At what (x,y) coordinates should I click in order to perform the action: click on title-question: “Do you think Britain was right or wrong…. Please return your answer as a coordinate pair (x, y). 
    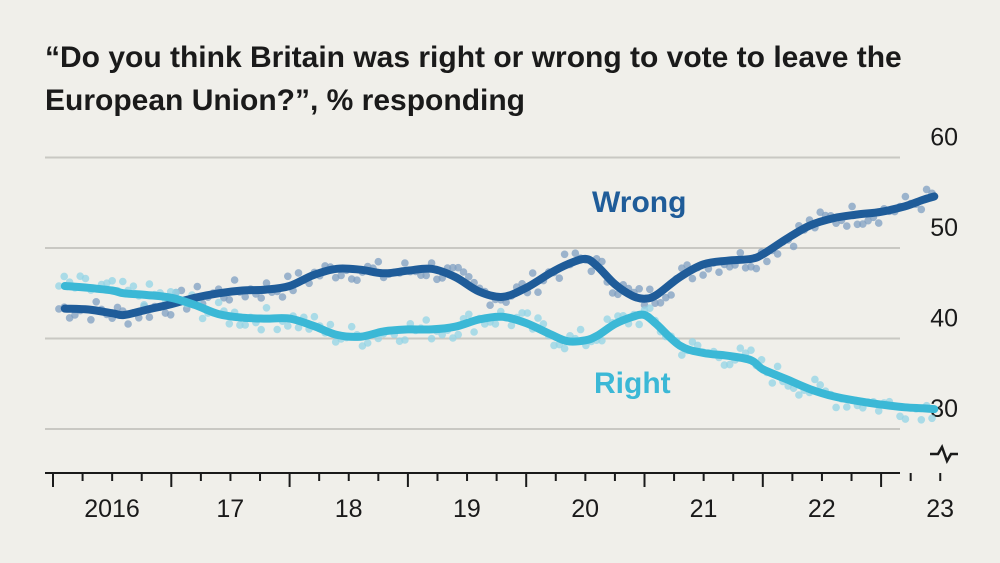
    Looking at the image, I should click on (473, 79).